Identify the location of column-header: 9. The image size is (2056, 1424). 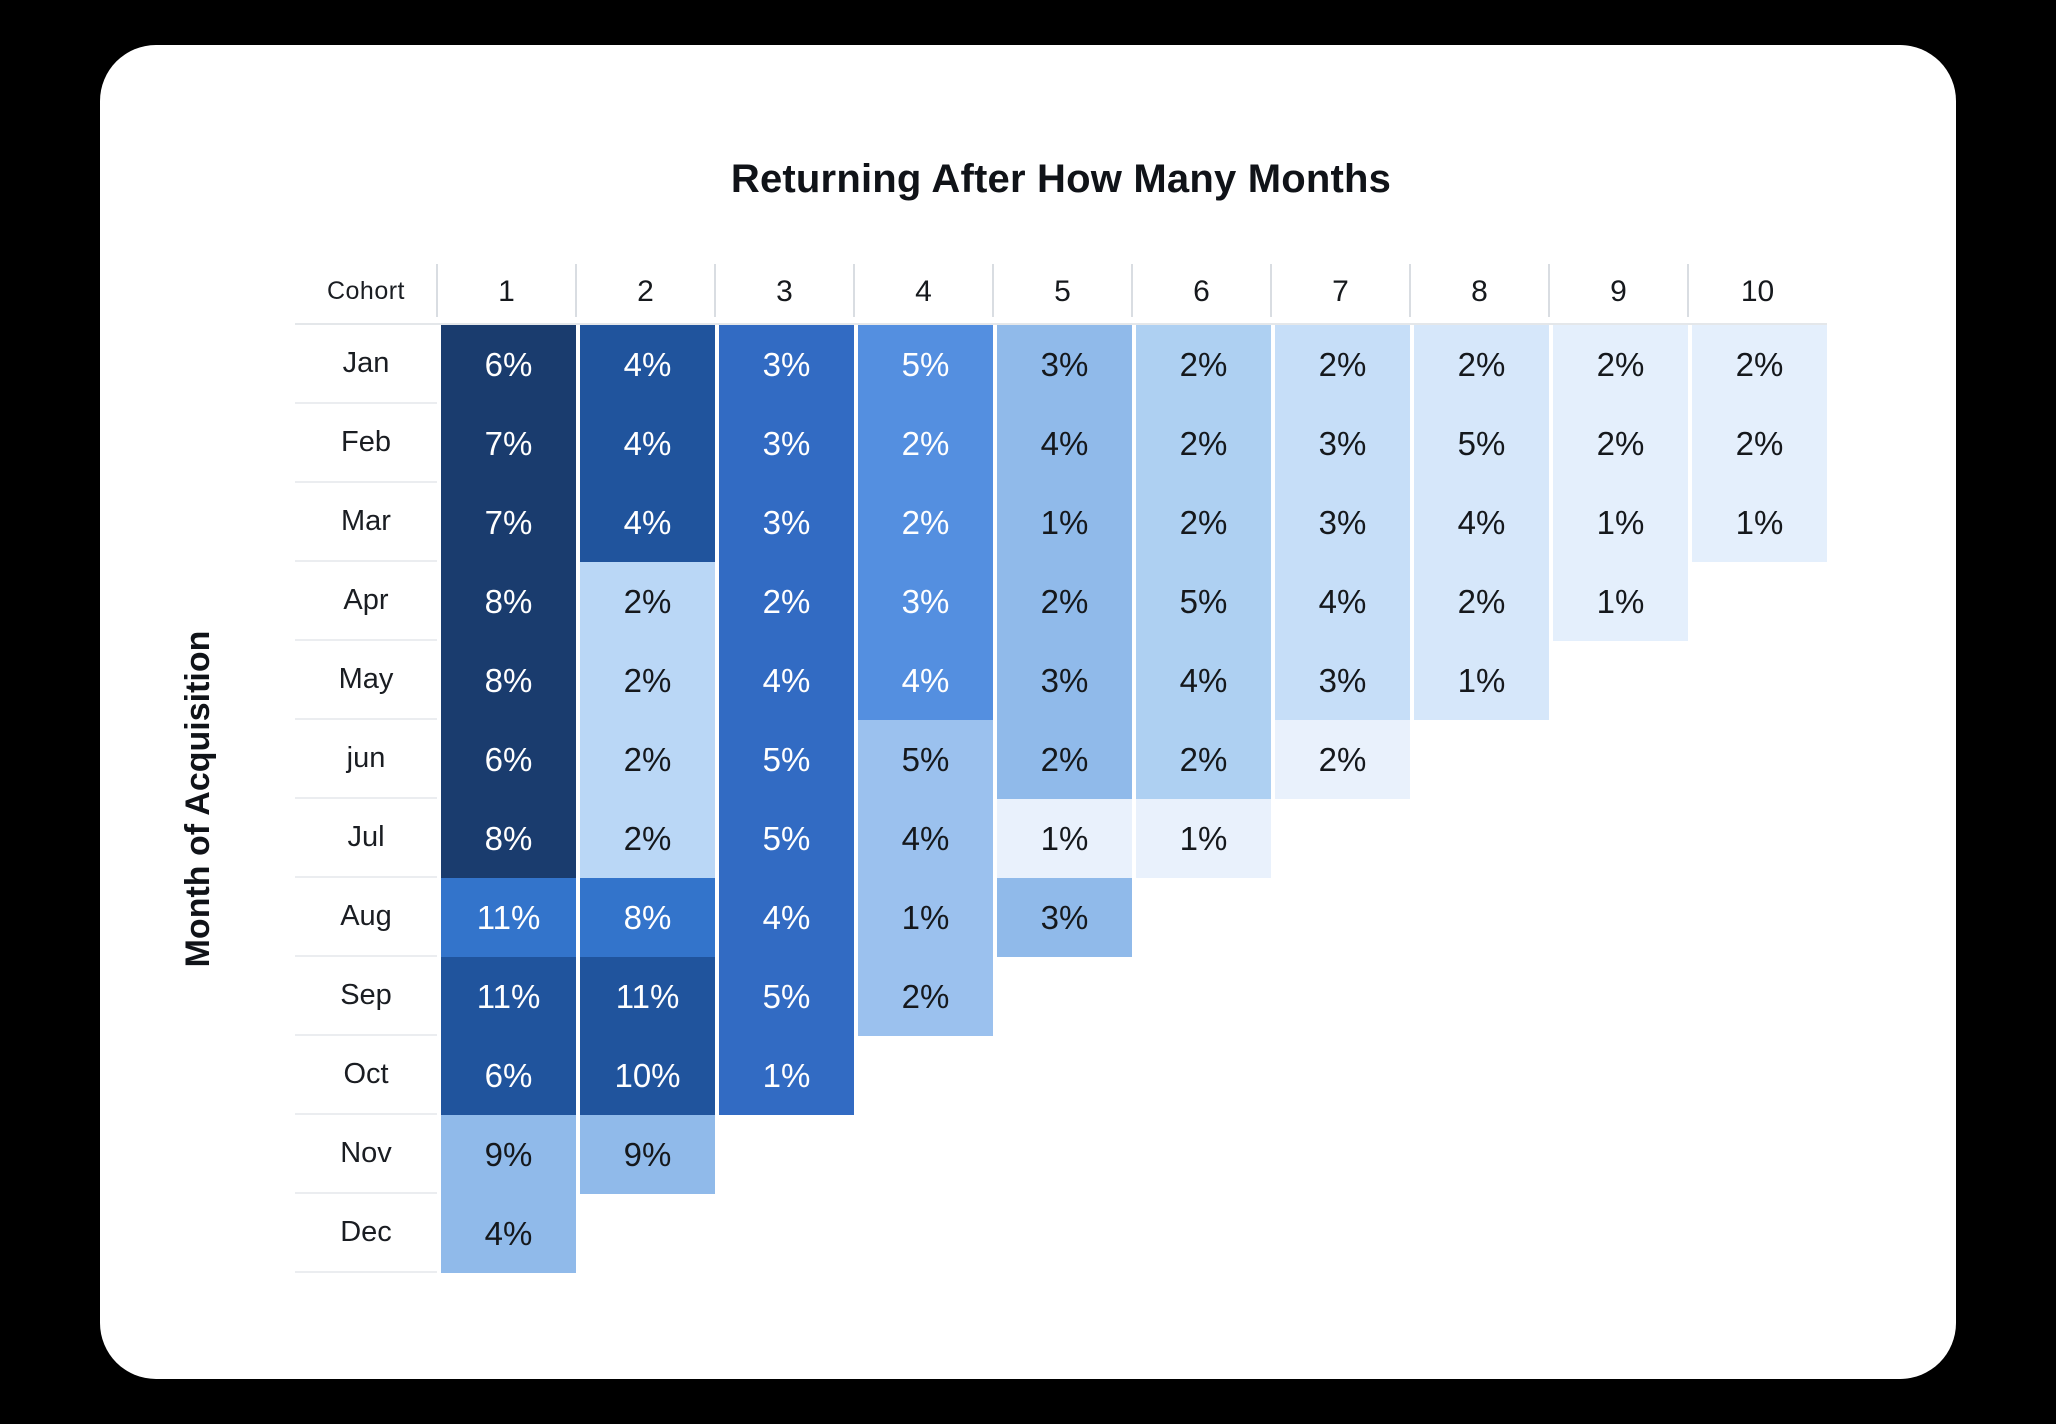
(1618, 292).